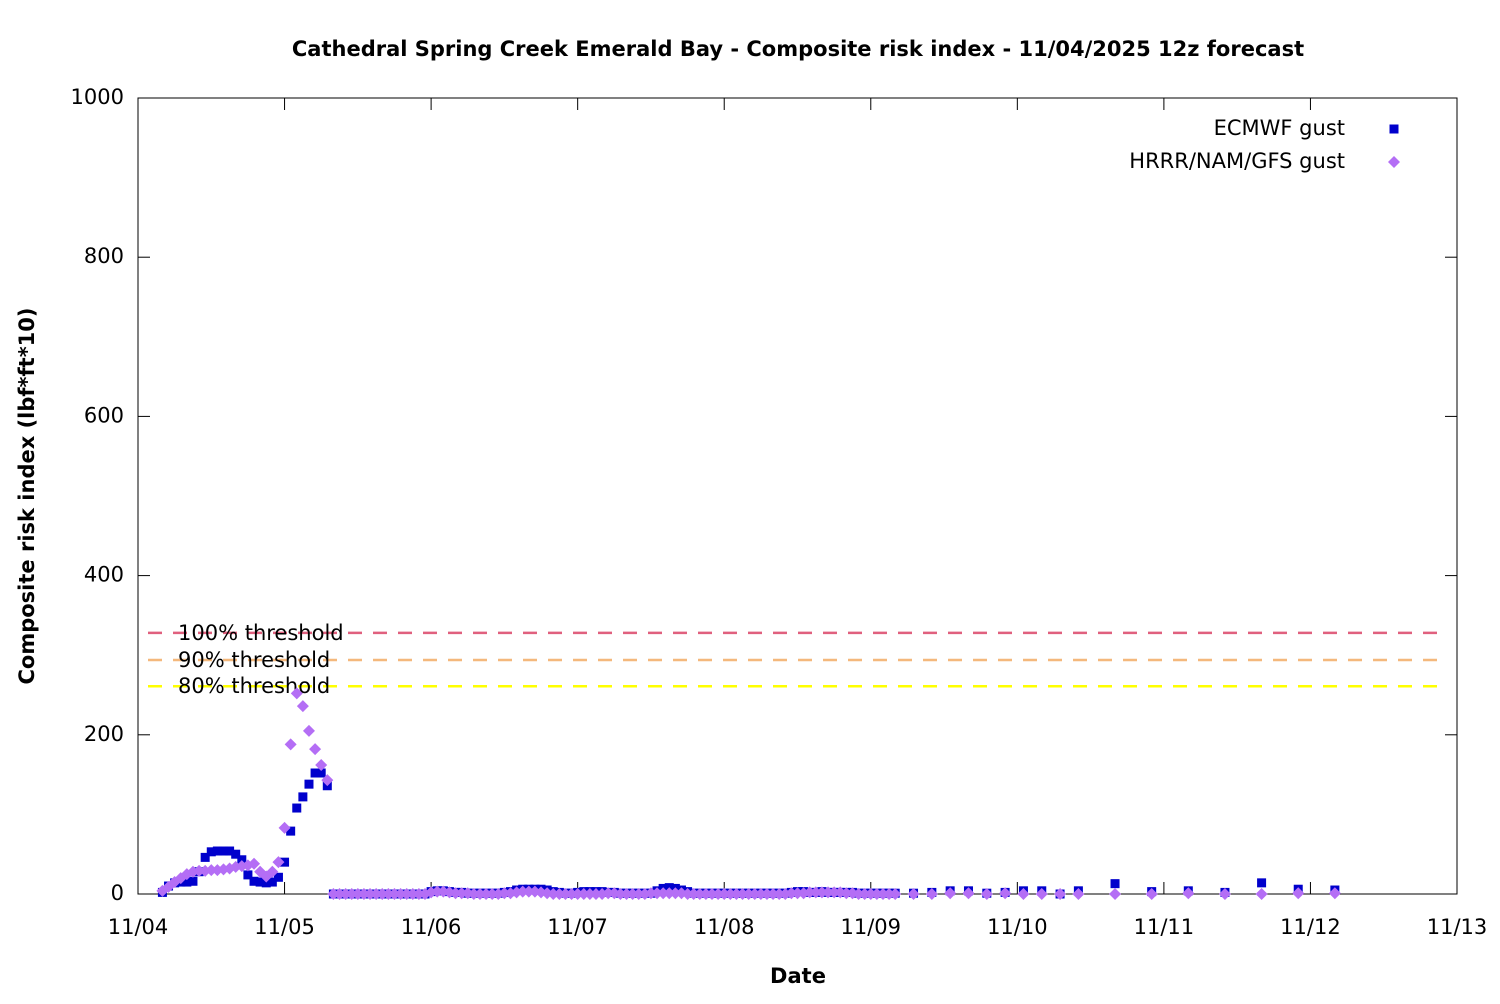 The width and height of the screenshot is (1500, 1004). Describe the element at coordinates (1310, 927) in the screenshot. I see `x-tick-label: 11/12` at that location.